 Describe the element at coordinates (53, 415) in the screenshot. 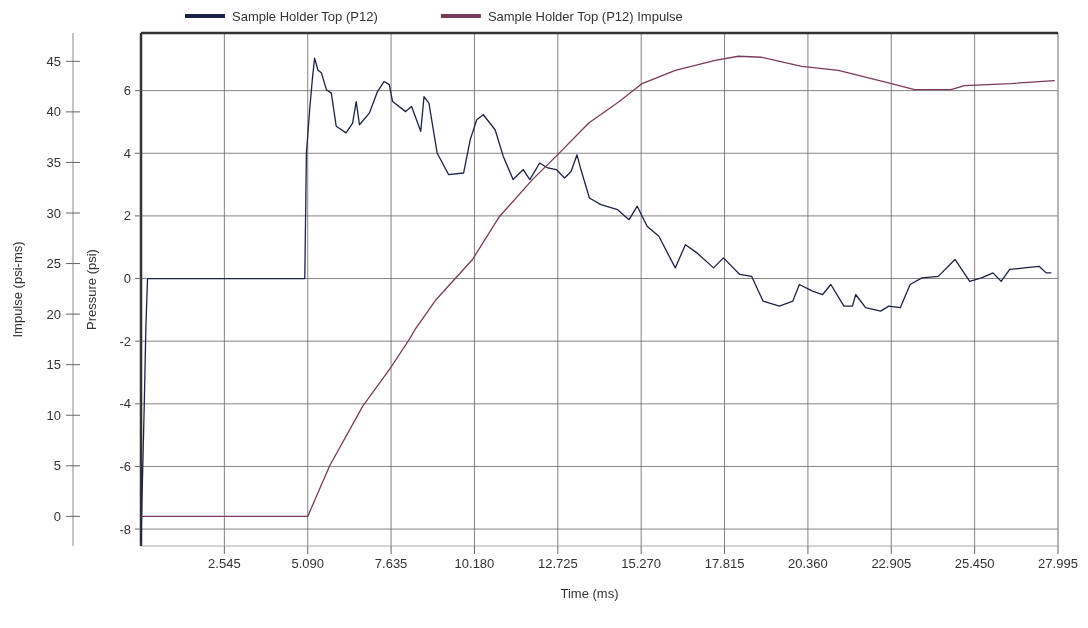

I see `y2-tick-label: 10` at that location.